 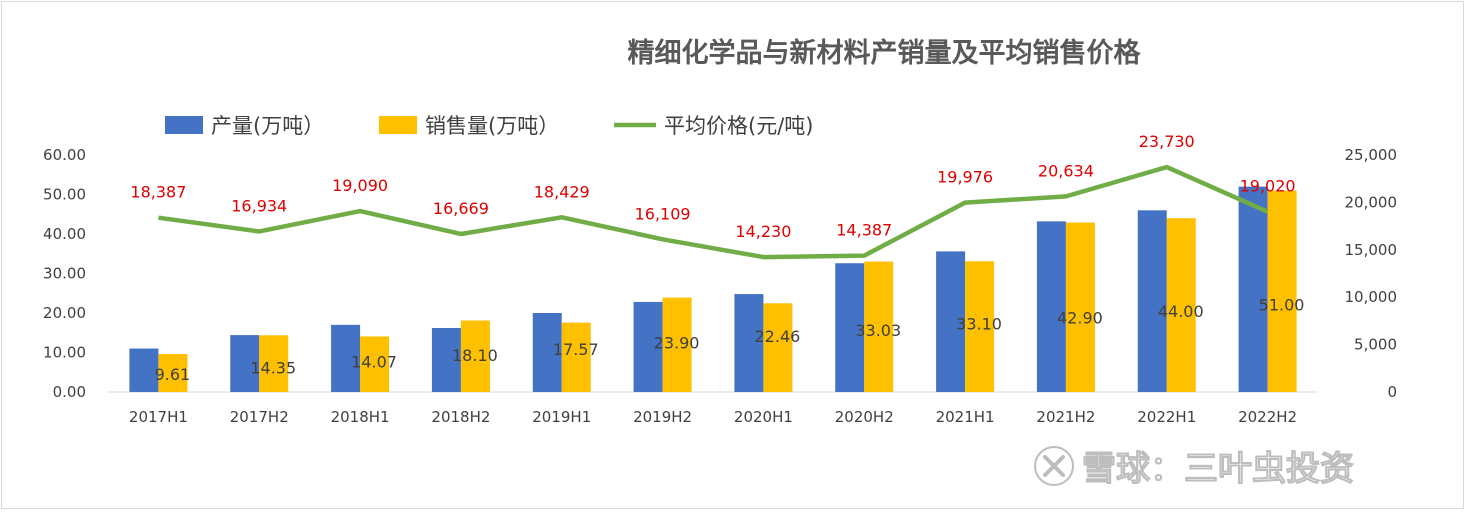 What do you see at coordinates (562, 191) in the screenshot?
I see `data-label-price: 18,429` at bounding box center [562, 191].